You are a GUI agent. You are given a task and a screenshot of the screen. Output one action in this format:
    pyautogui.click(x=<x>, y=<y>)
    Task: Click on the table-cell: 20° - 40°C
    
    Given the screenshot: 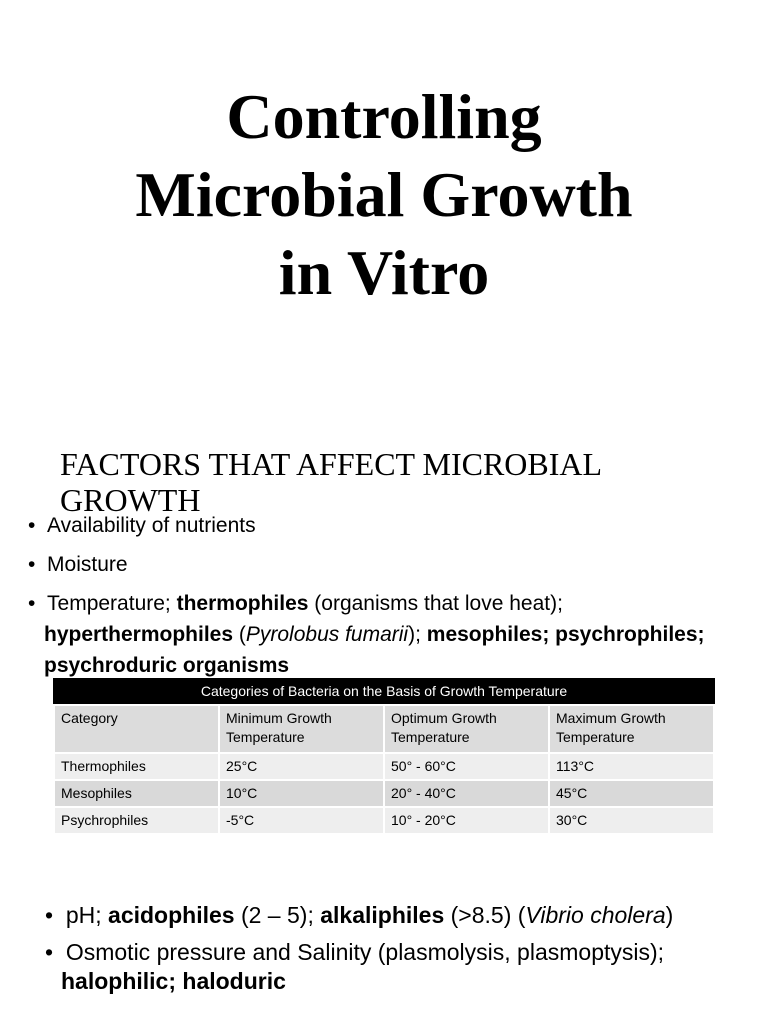 What is the action you would take?
    pyautogui.click(x=466, y=793)
    